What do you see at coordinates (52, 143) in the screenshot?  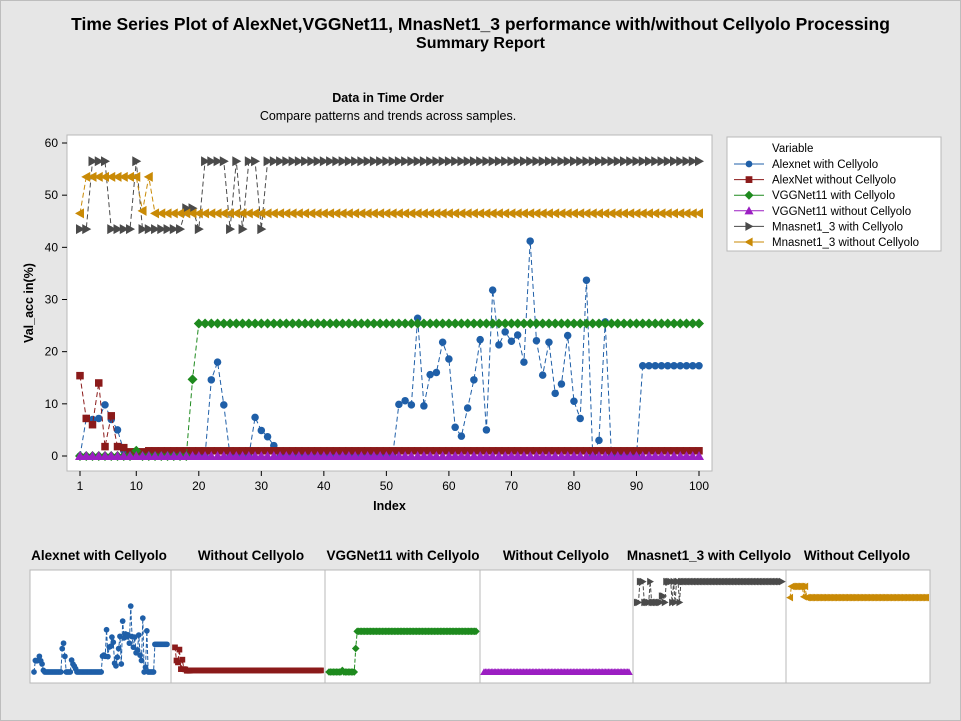 I see `y-tick-label: 60` at bounding box center [52, 143].